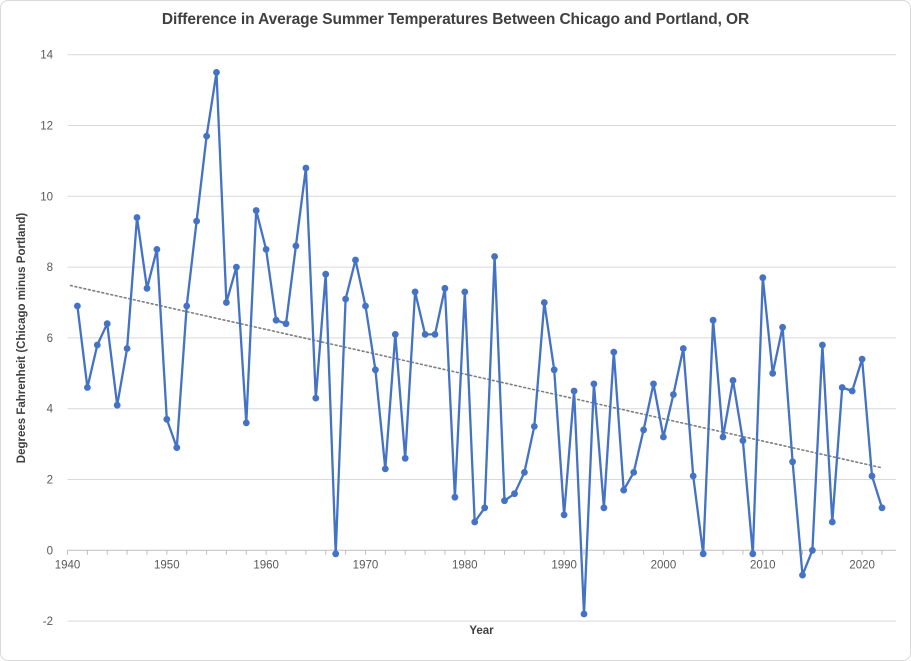  Describe the element at coordinates (564, 565) in the screenshot. I see `x-tick-label: 1990` at that location.